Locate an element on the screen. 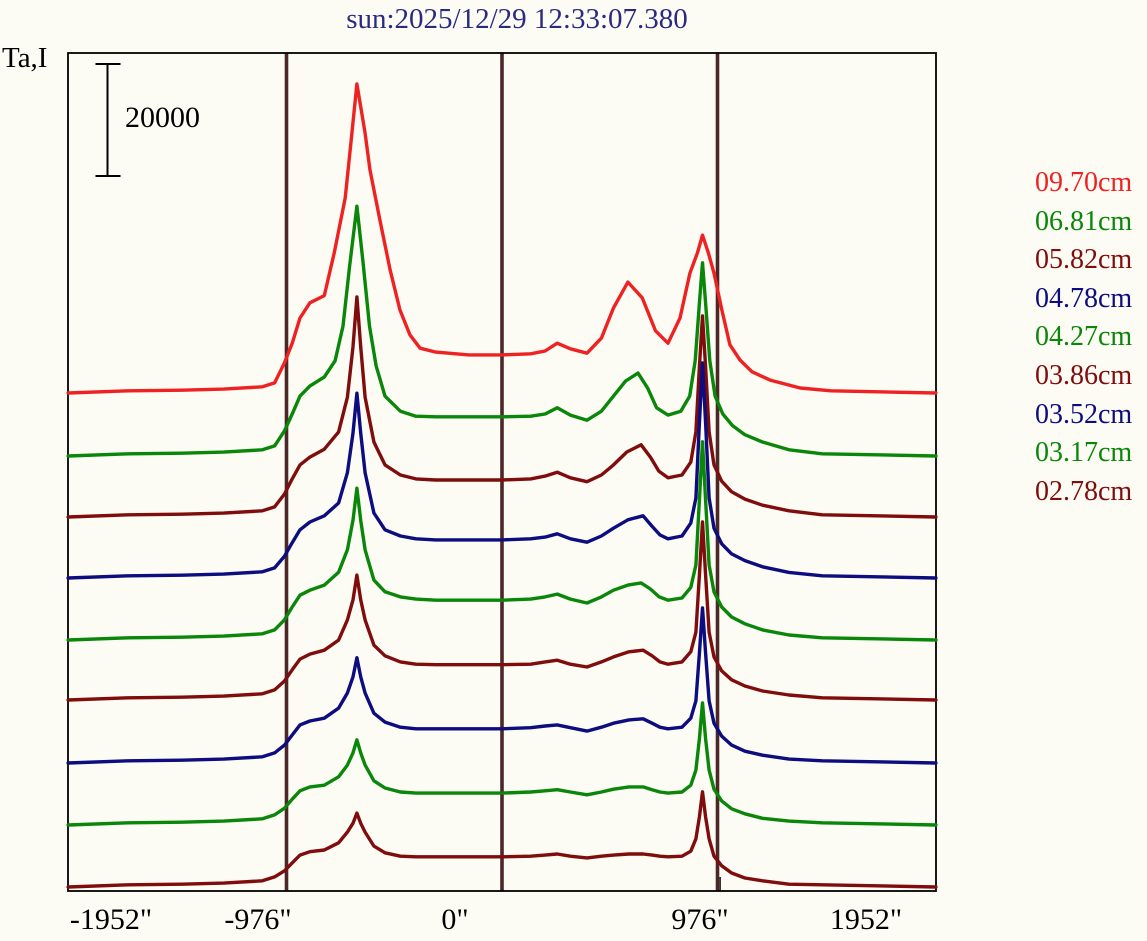 The image size is (1147, 941). series-path-03.86cm is located at coordinates (502, 611).